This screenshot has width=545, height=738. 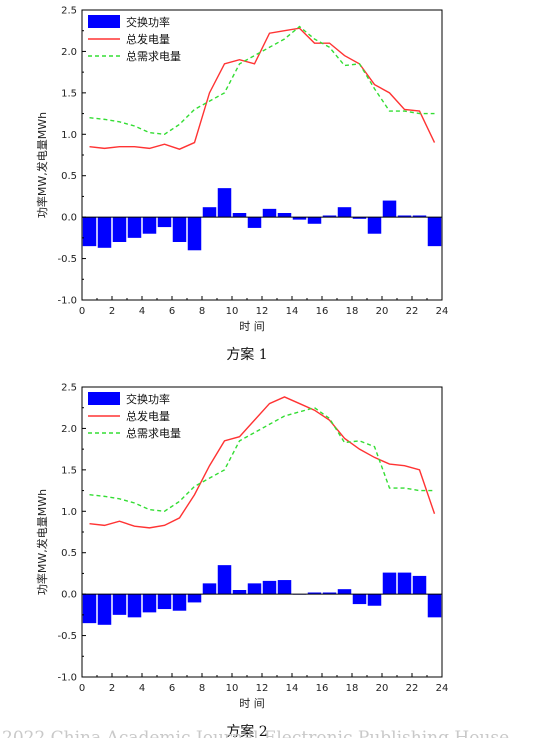 What do you see at coordinates (69, 595) in the screenshot?
I see `y-tick-label: 0.0` at bounding box center [69, 595].